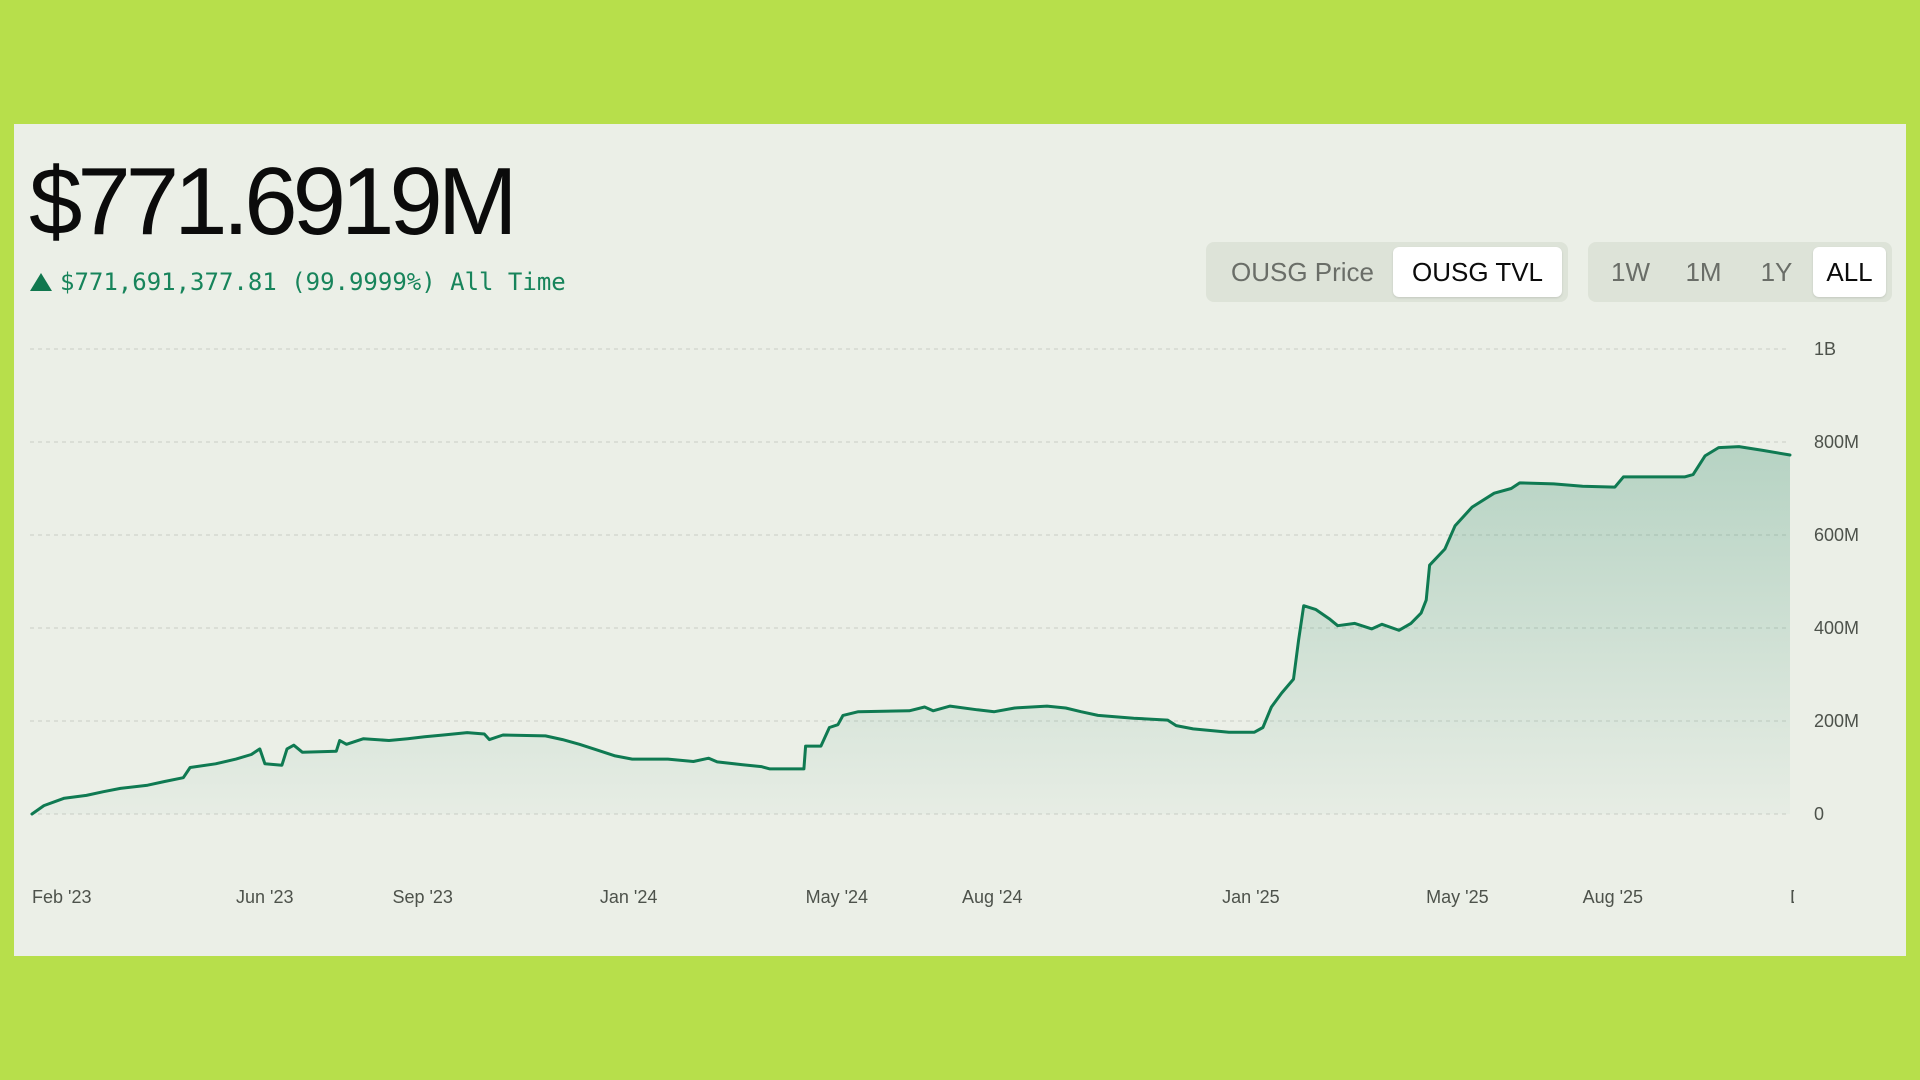 This screenshot has height=1080, width=1920. What do you see at coordinates (1478, 272) in the screenshot?
I see `tab-ousg-tvl: OUSG TVL` at bounding box center [1478, 272].